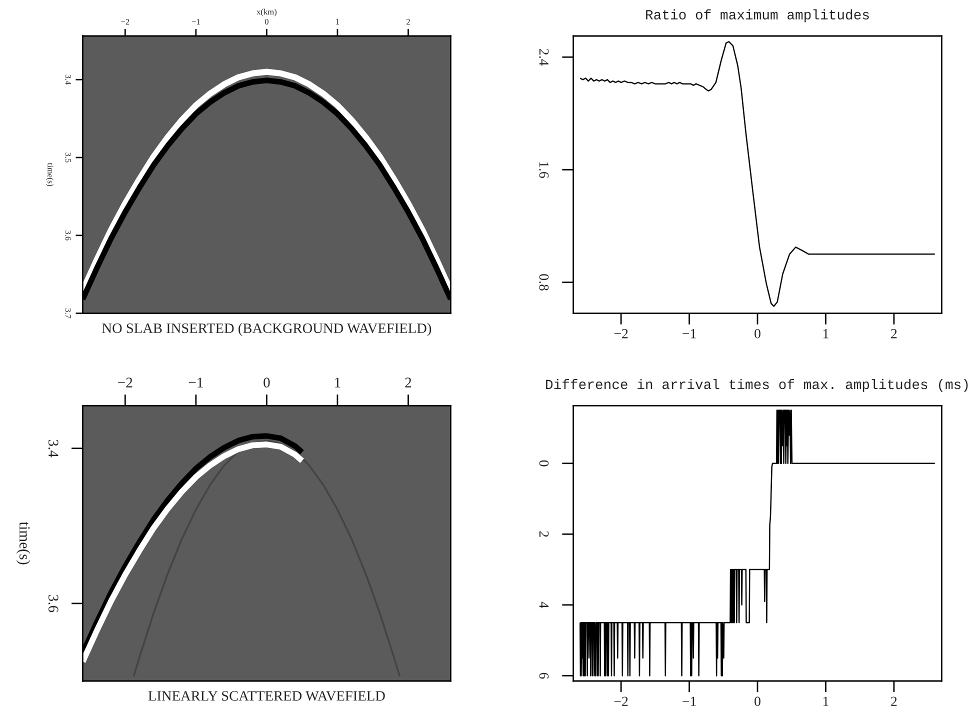 The width and height of the screenshot is (977, 709). What do you see at coordinates (266, 12) in the screenshot?
I see `x-axis-title: x(km)` at bounding box center [266, 12].